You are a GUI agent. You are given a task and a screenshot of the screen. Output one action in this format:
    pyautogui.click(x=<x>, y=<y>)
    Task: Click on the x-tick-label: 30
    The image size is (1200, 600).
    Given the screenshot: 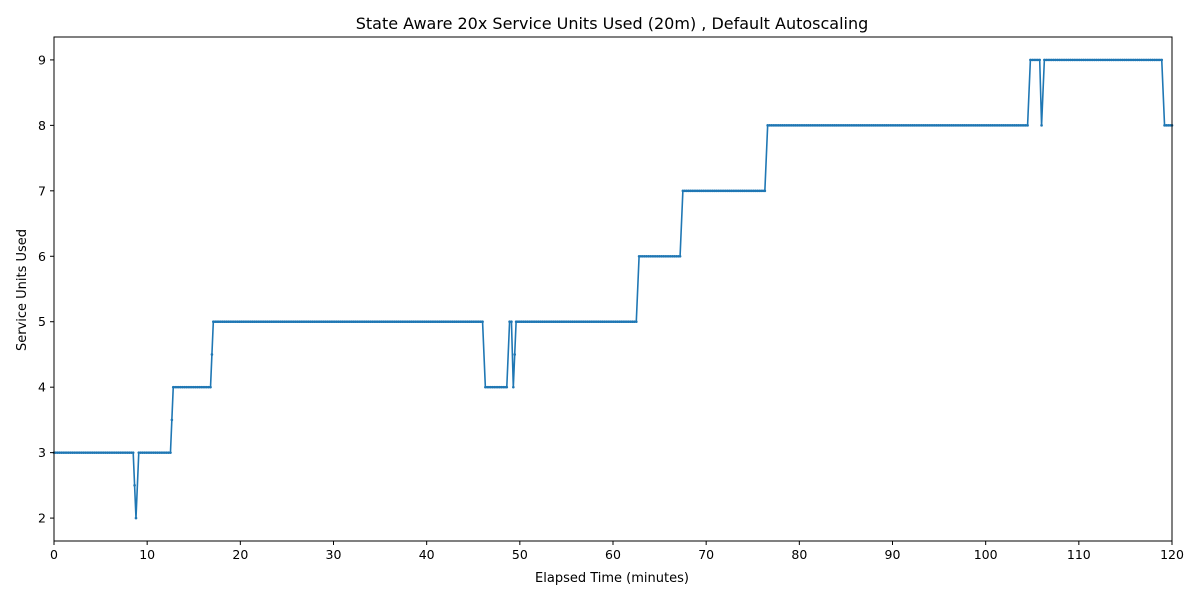 What is the action you would take?
    pyautogui.click(x=334, y=554)
    